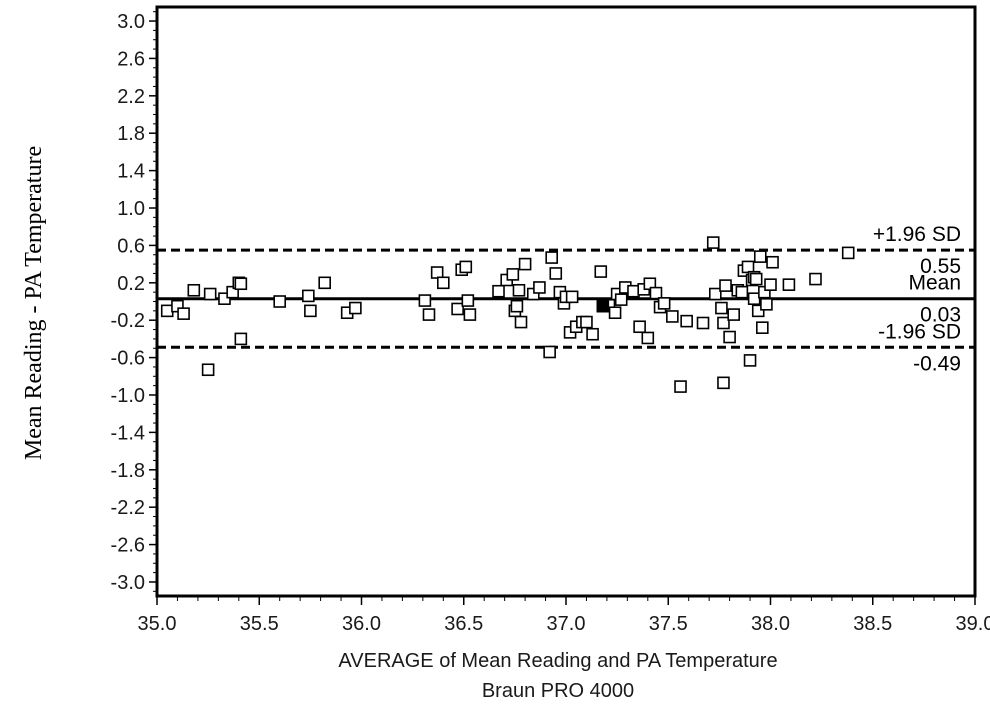  Describe the element at coordinates (259, 624) in the screenshot. I see `x-tick-label: 35.5` at that location.